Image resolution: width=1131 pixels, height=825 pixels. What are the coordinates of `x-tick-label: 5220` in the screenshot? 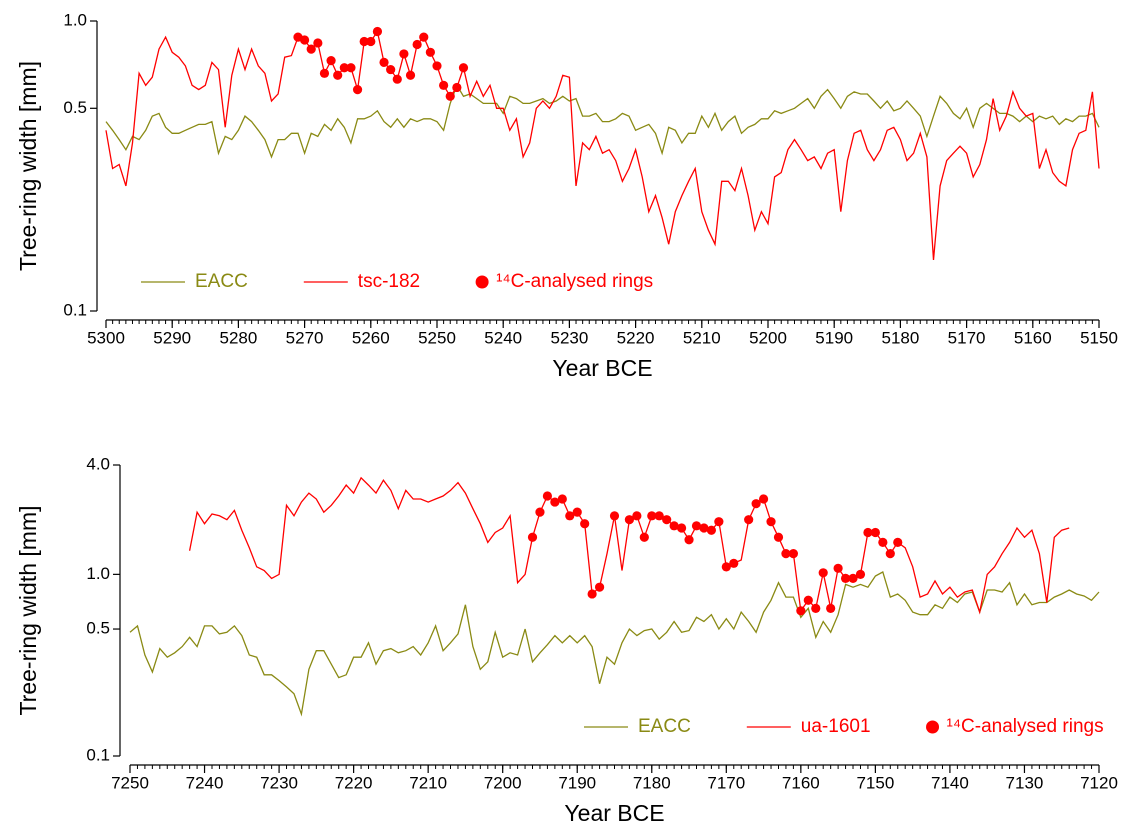 It's located at (636, 337).